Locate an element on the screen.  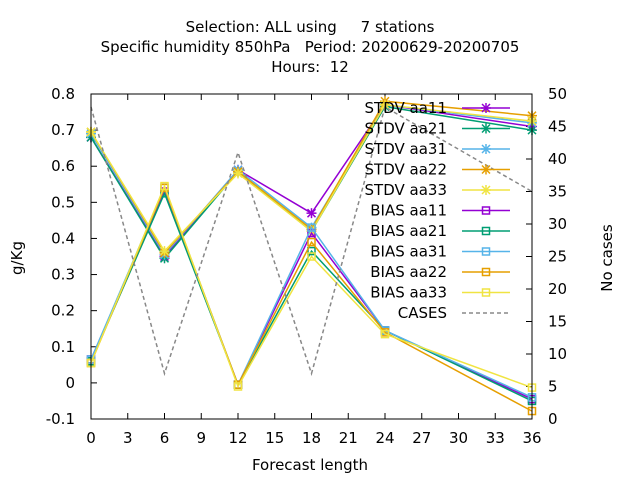
x-tick-label: 15 is located at coordinates (274, 438).